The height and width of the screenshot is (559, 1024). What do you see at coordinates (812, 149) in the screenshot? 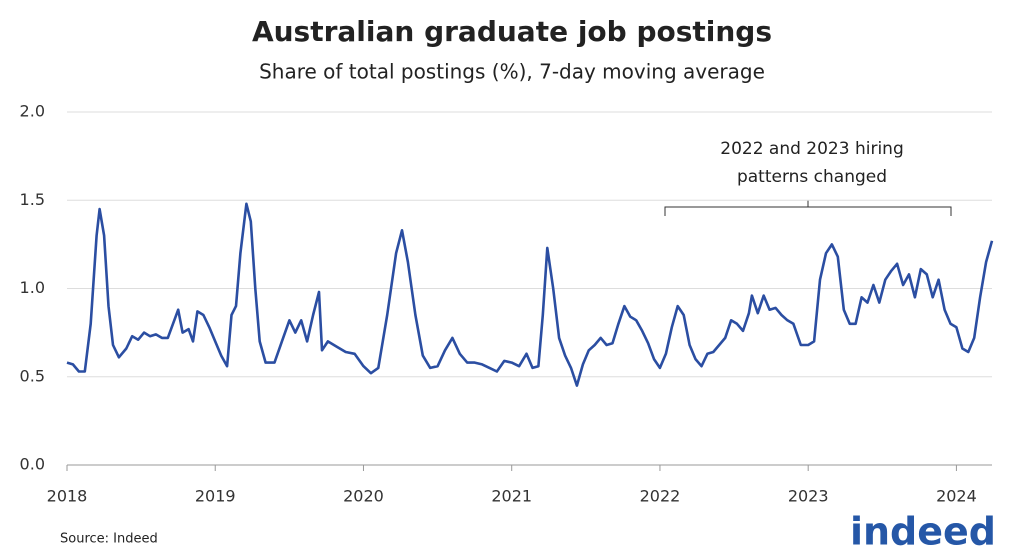
I see `annotation: 2022 and 2023 hiring` at bounding box center [812, 149].